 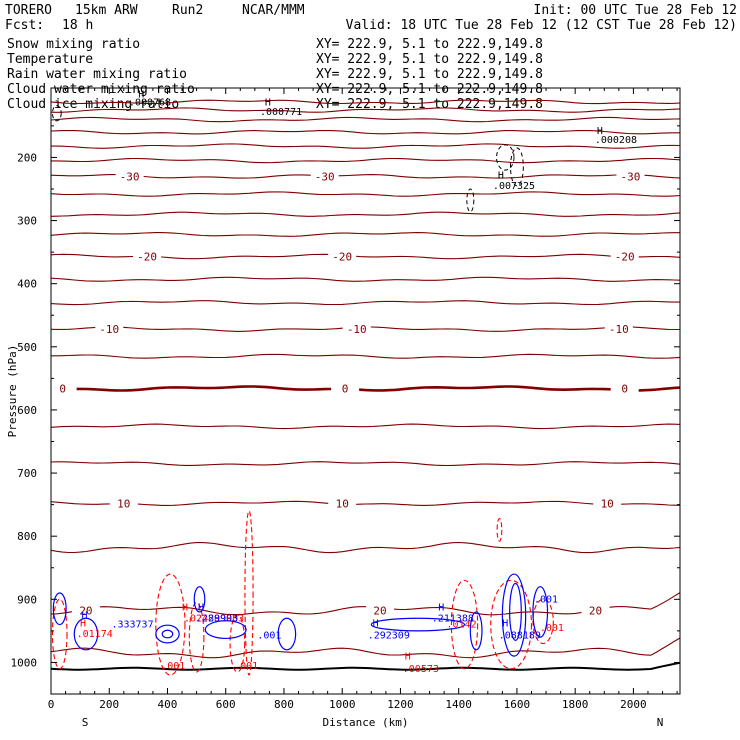 What do you see at coordinates (633, 704) in the screenshot?
I see `x-tick-label: 2000` at bounding box center [633, 704].